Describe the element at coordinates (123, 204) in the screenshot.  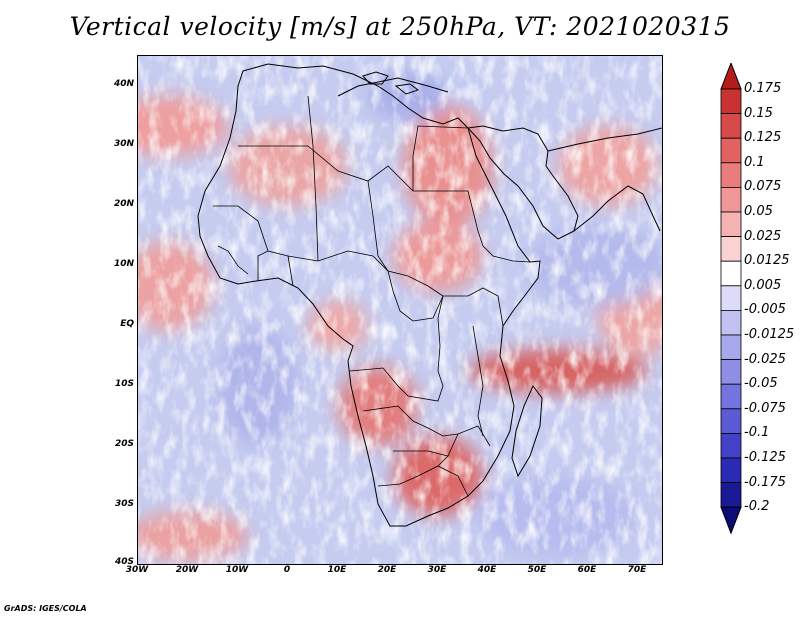
I see `lat-tick-label: 20N` at that location.